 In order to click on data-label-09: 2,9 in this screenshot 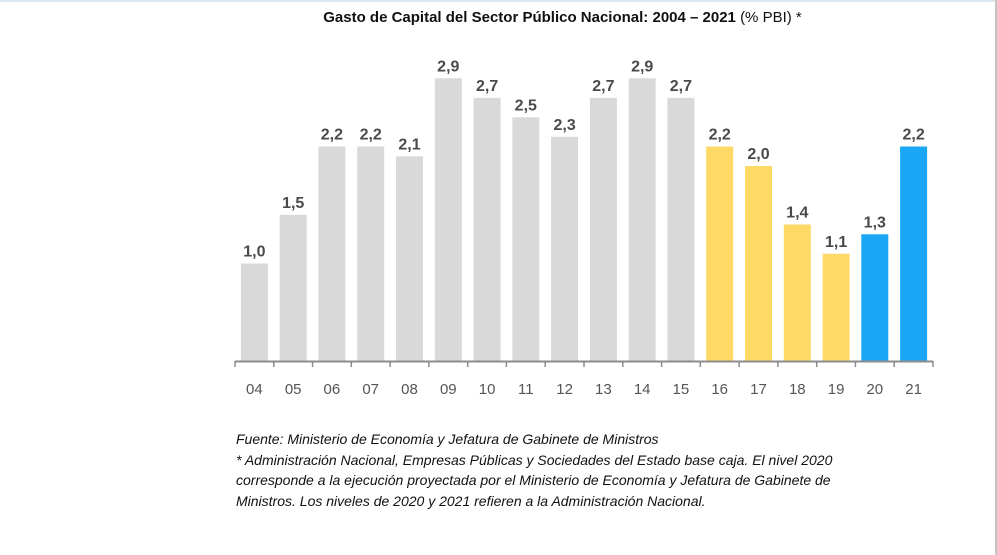, I will do `click(448, 66)`.